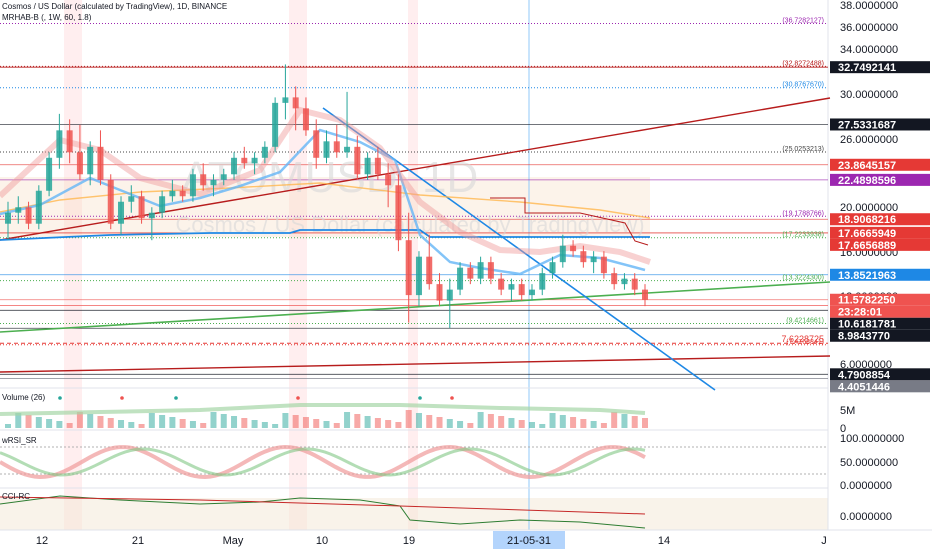 This screenshot has width=932, height=555. I want to click on volume-tick-0: 5M, so click(847, 411).